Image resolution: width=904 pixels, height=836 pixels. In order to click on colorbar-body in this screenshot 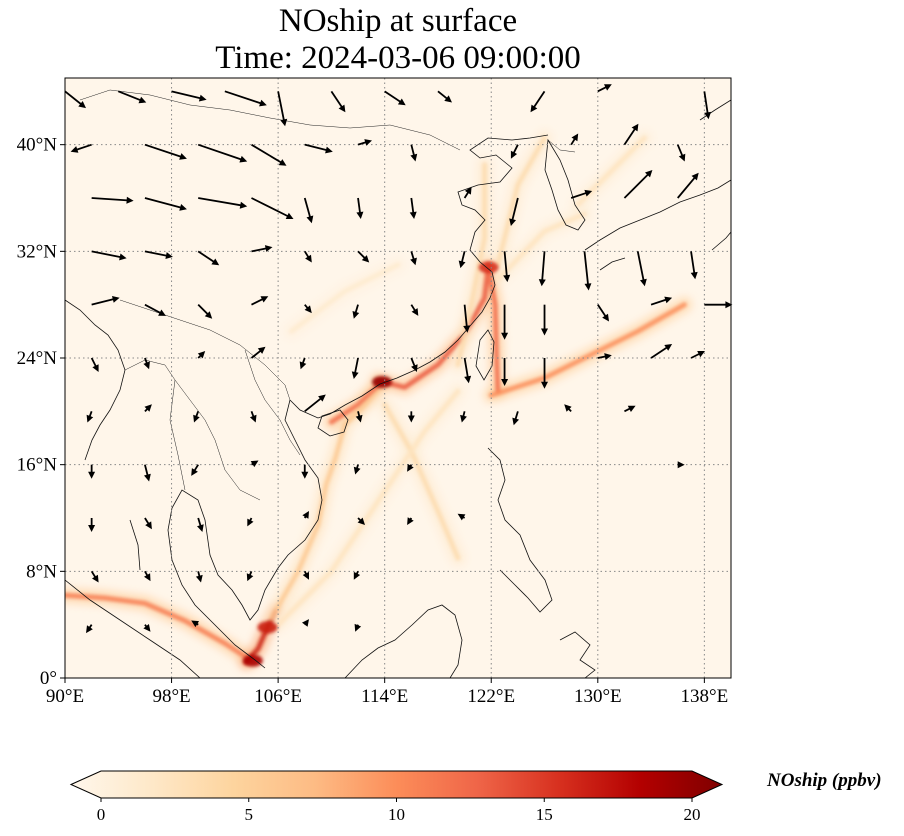, I will do `click(396, 784)`.